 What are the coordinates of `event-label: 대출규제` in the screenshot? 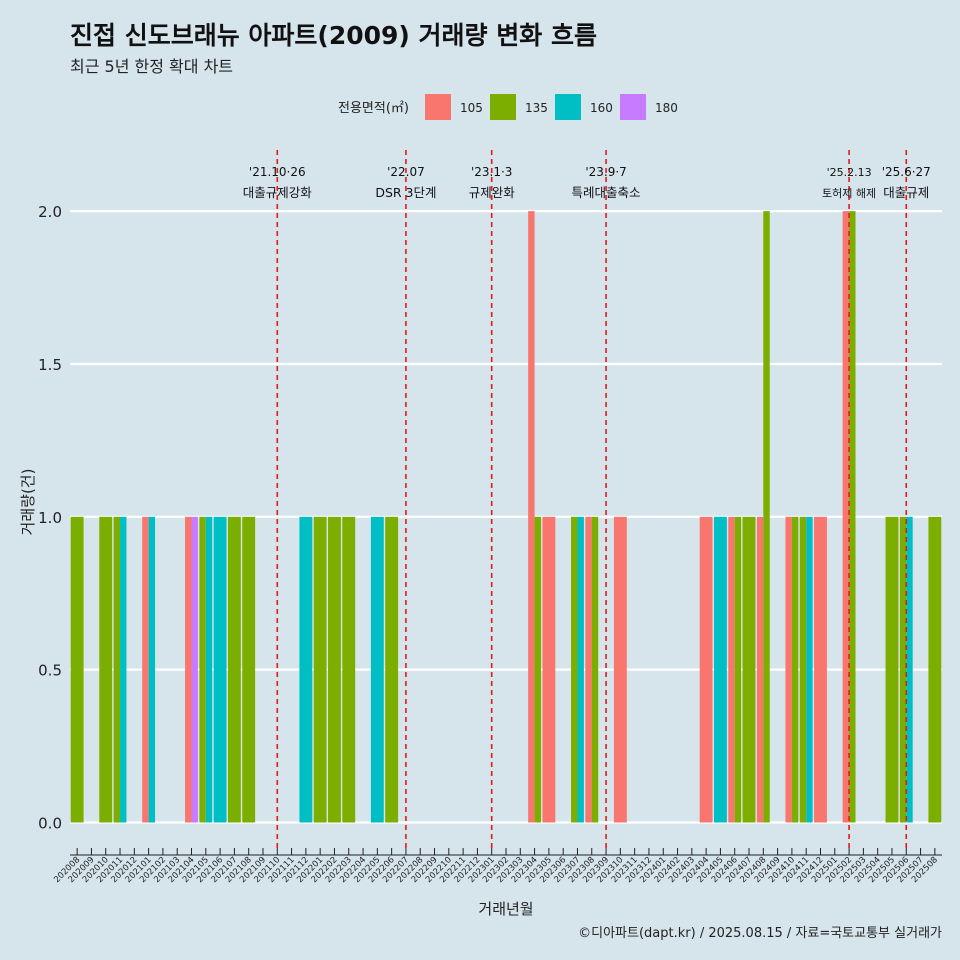 It's located at (906, 192).